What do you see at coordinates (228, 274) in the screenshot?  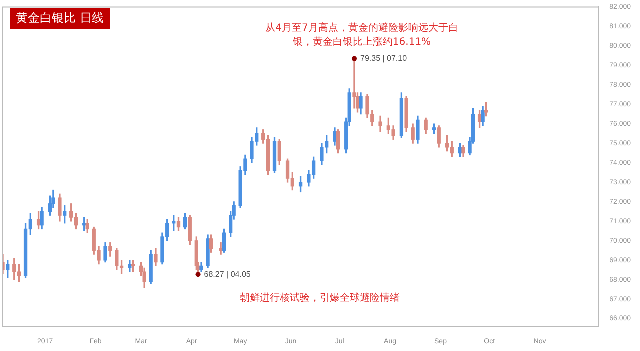 I see `annotation: 68.27 | 04.05` at bounding box center [228, 274].